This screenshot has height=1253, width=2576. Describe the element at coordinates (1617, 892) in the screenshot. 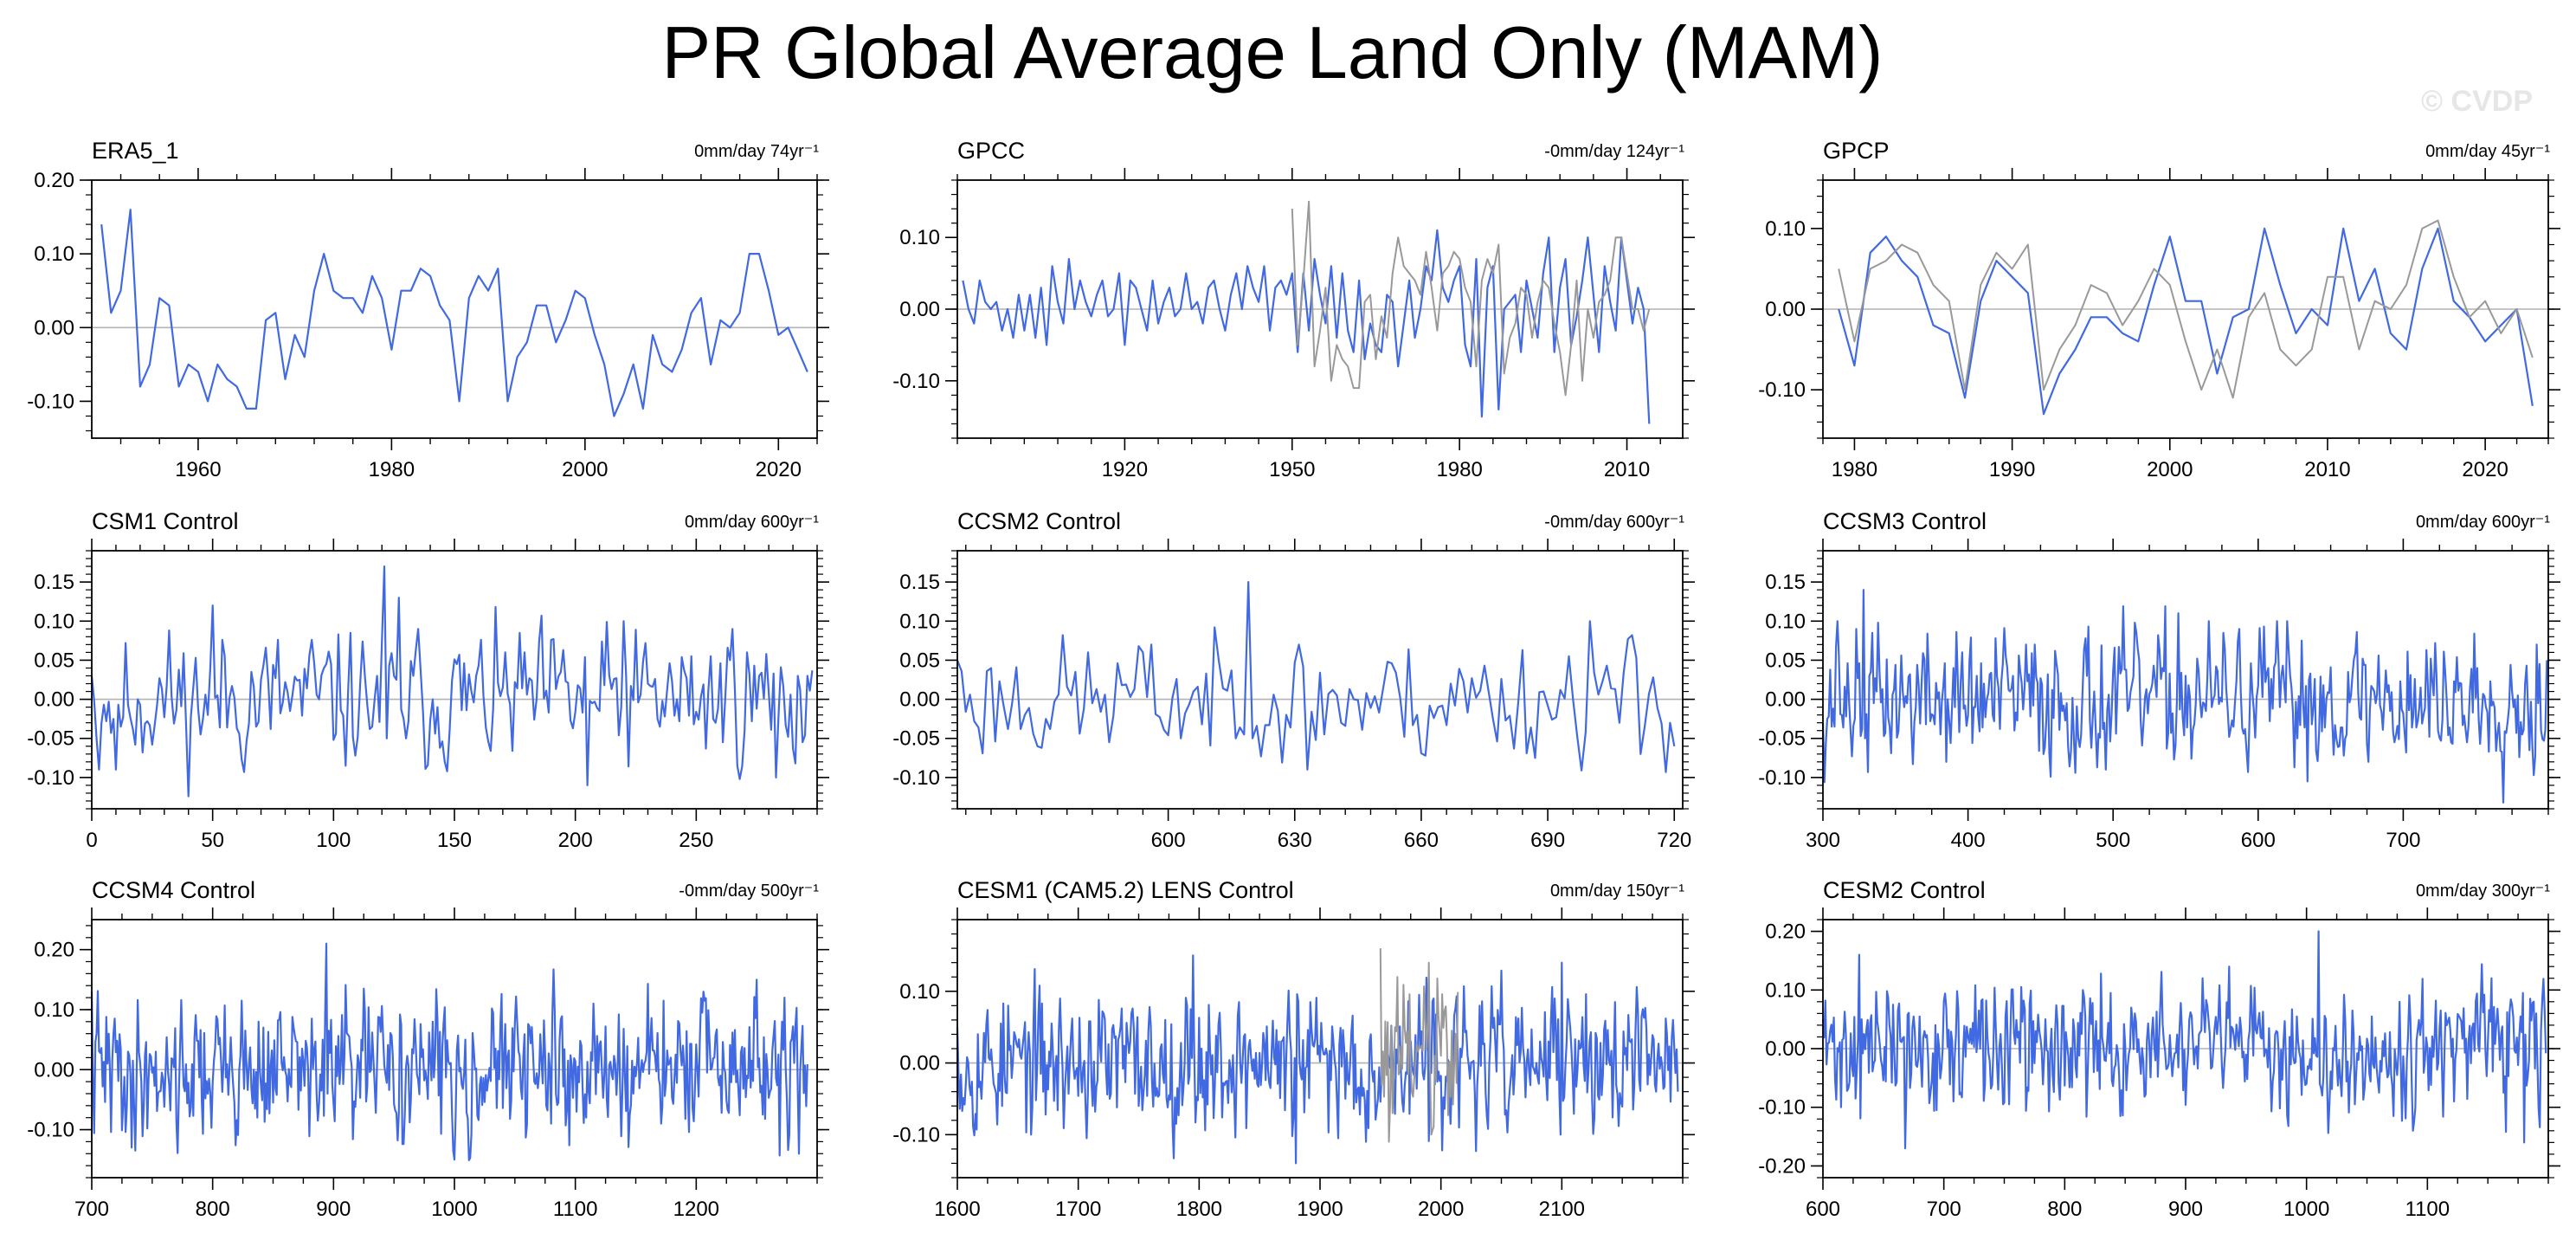

I see `panel-stat: 0mm/day 150yr⁻¹` at that location.